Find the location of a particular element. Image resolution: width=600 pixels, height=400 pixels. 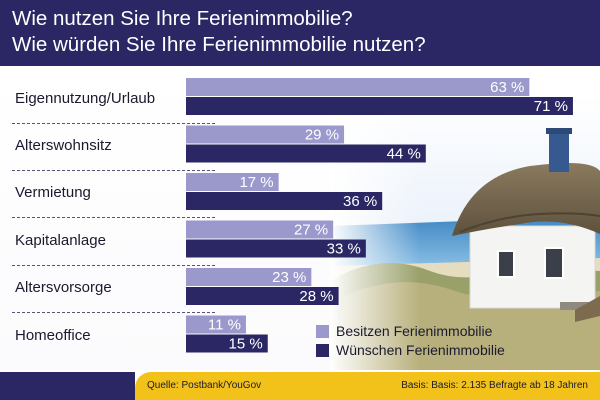

legend-swatch-owned is located at coordinates (322, 331).